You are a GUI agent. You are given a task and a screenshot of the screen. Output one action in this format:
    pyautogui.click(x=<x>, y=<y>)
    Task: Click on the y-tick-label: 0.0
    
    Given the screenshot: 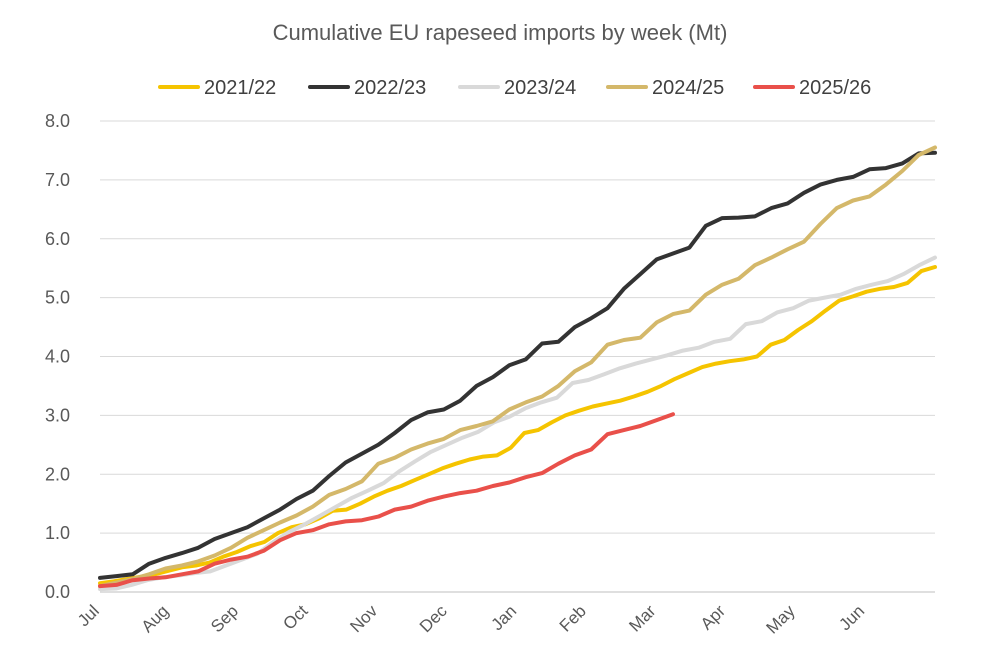 What is the action you would take?
    pyautogui.click(x=57, y=592)
    